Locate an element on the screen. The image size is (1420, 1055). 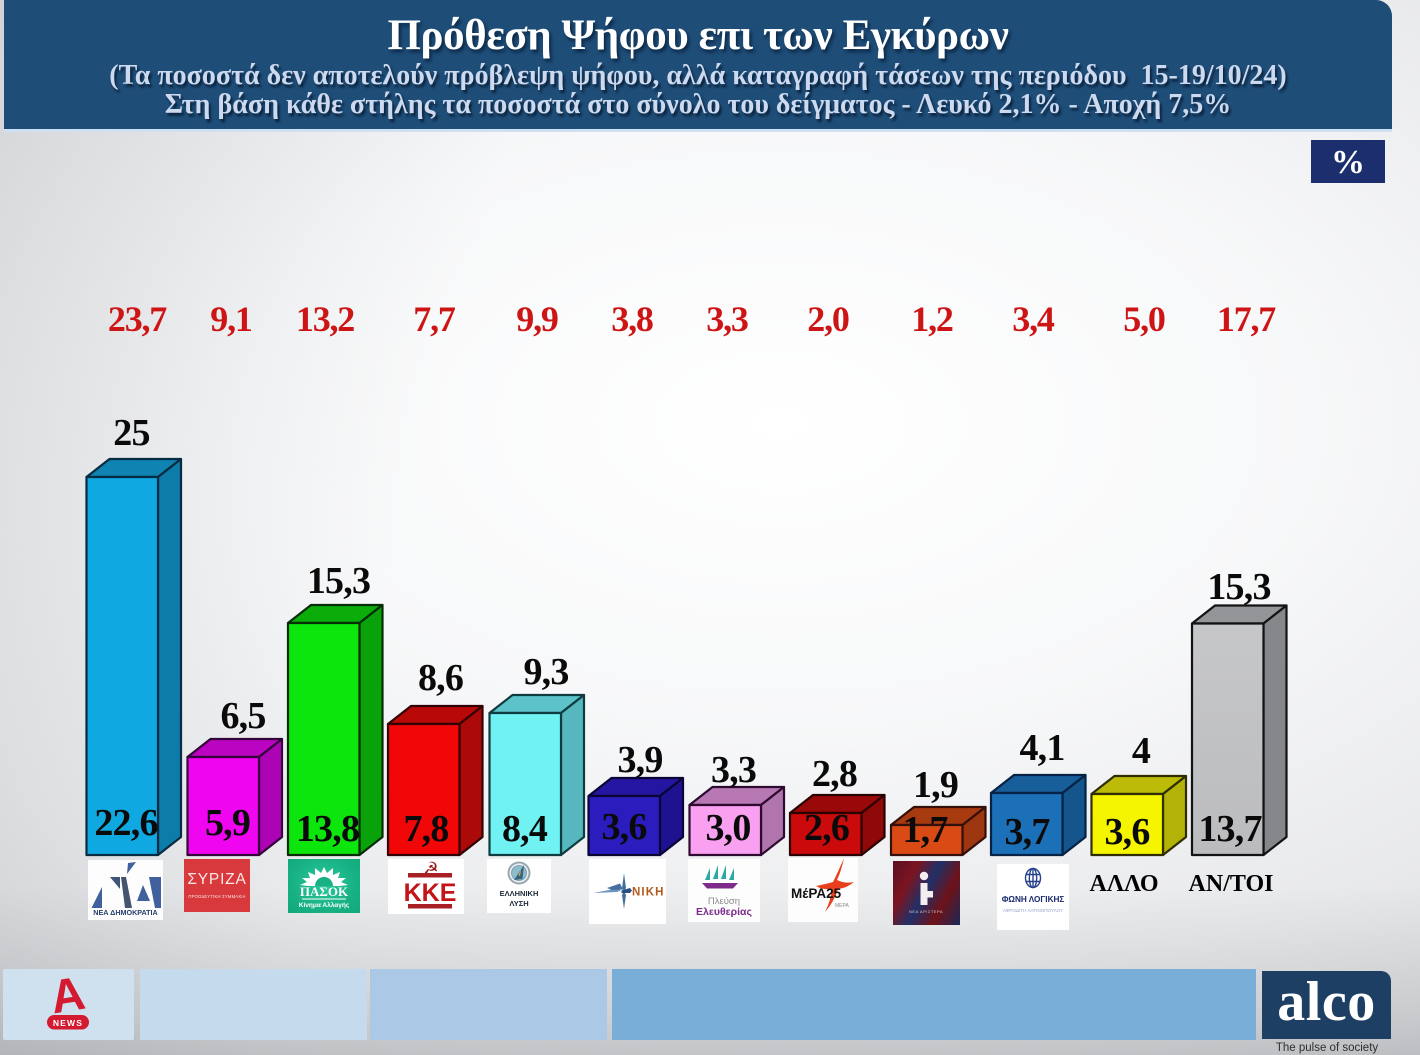
svg-text: NEWS is located at coordinates (68, 1023).